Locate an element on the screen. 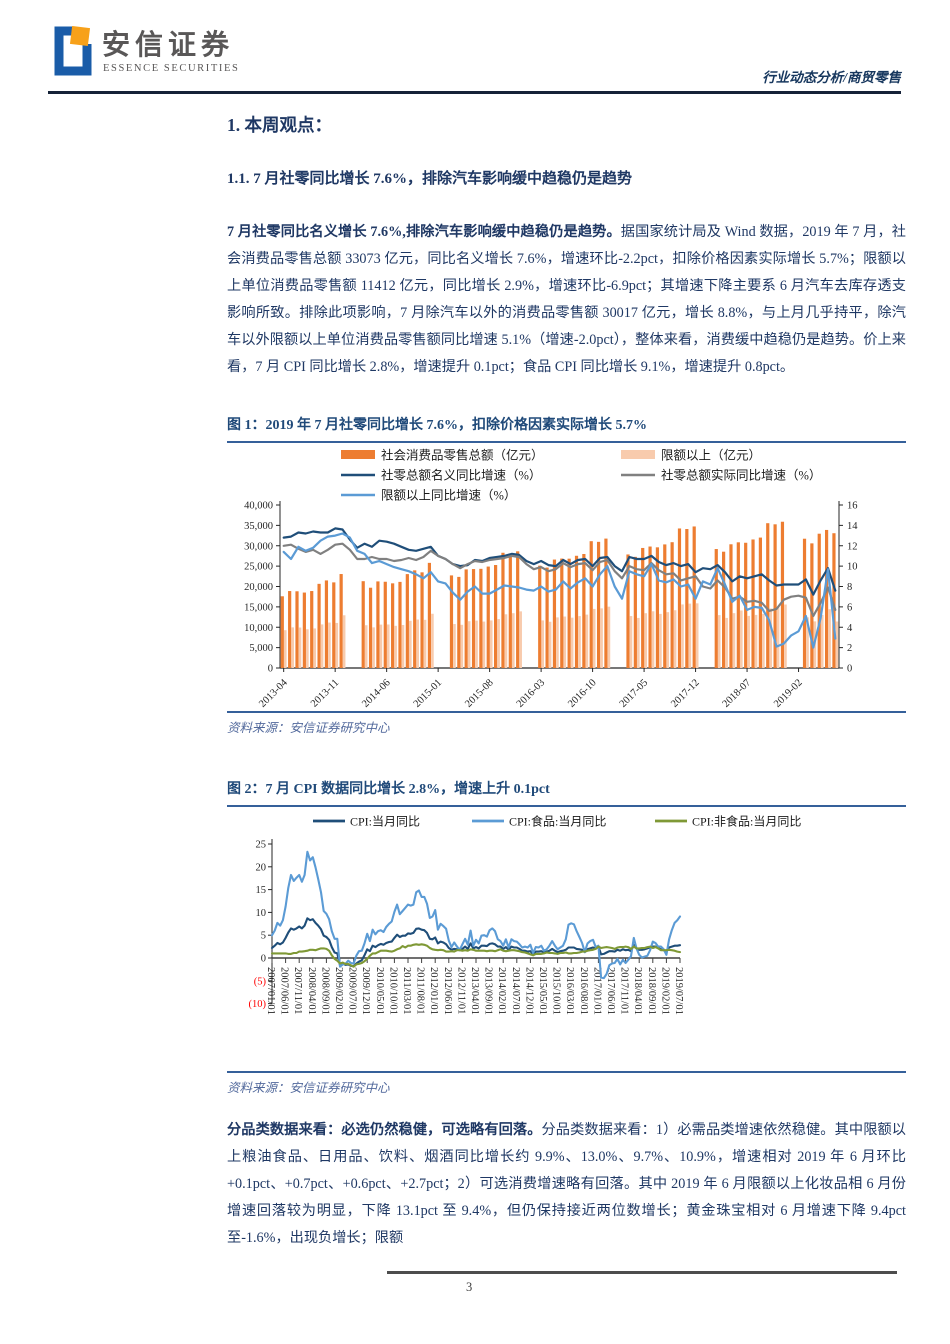 This screenshot has width=950, height=1344. svg-text: 2015/10/01 is located at coordinates (556, 991).